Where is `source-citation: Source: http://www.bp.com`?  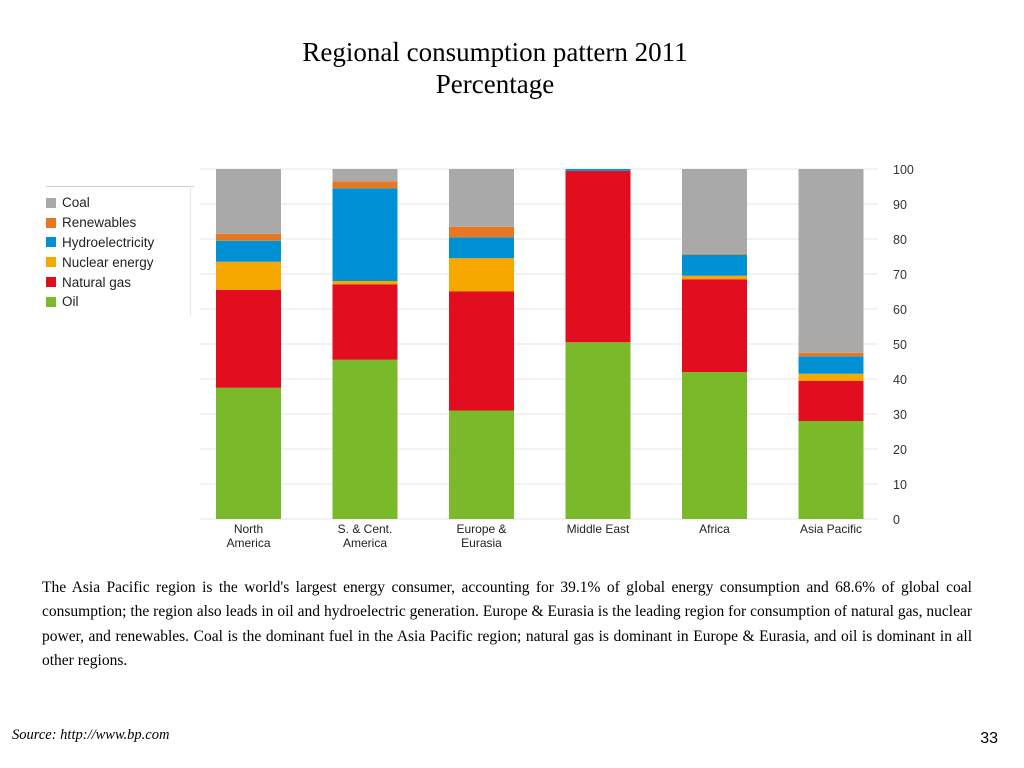 source-citation: Source: http://www.bp.com is located at coordinates (91, 735).